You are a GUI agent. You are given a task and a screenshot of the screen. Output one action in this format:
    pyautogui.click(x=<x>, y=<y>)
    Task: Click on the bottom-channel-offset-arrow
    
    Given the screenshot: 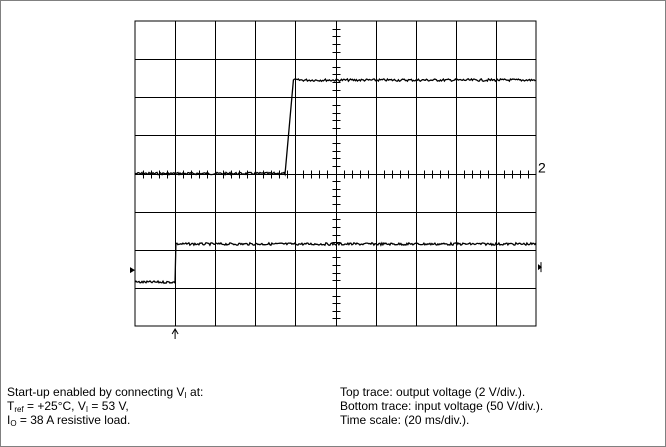 What is the action you would take?
    pyautogui.click(x=132, y=270)
    